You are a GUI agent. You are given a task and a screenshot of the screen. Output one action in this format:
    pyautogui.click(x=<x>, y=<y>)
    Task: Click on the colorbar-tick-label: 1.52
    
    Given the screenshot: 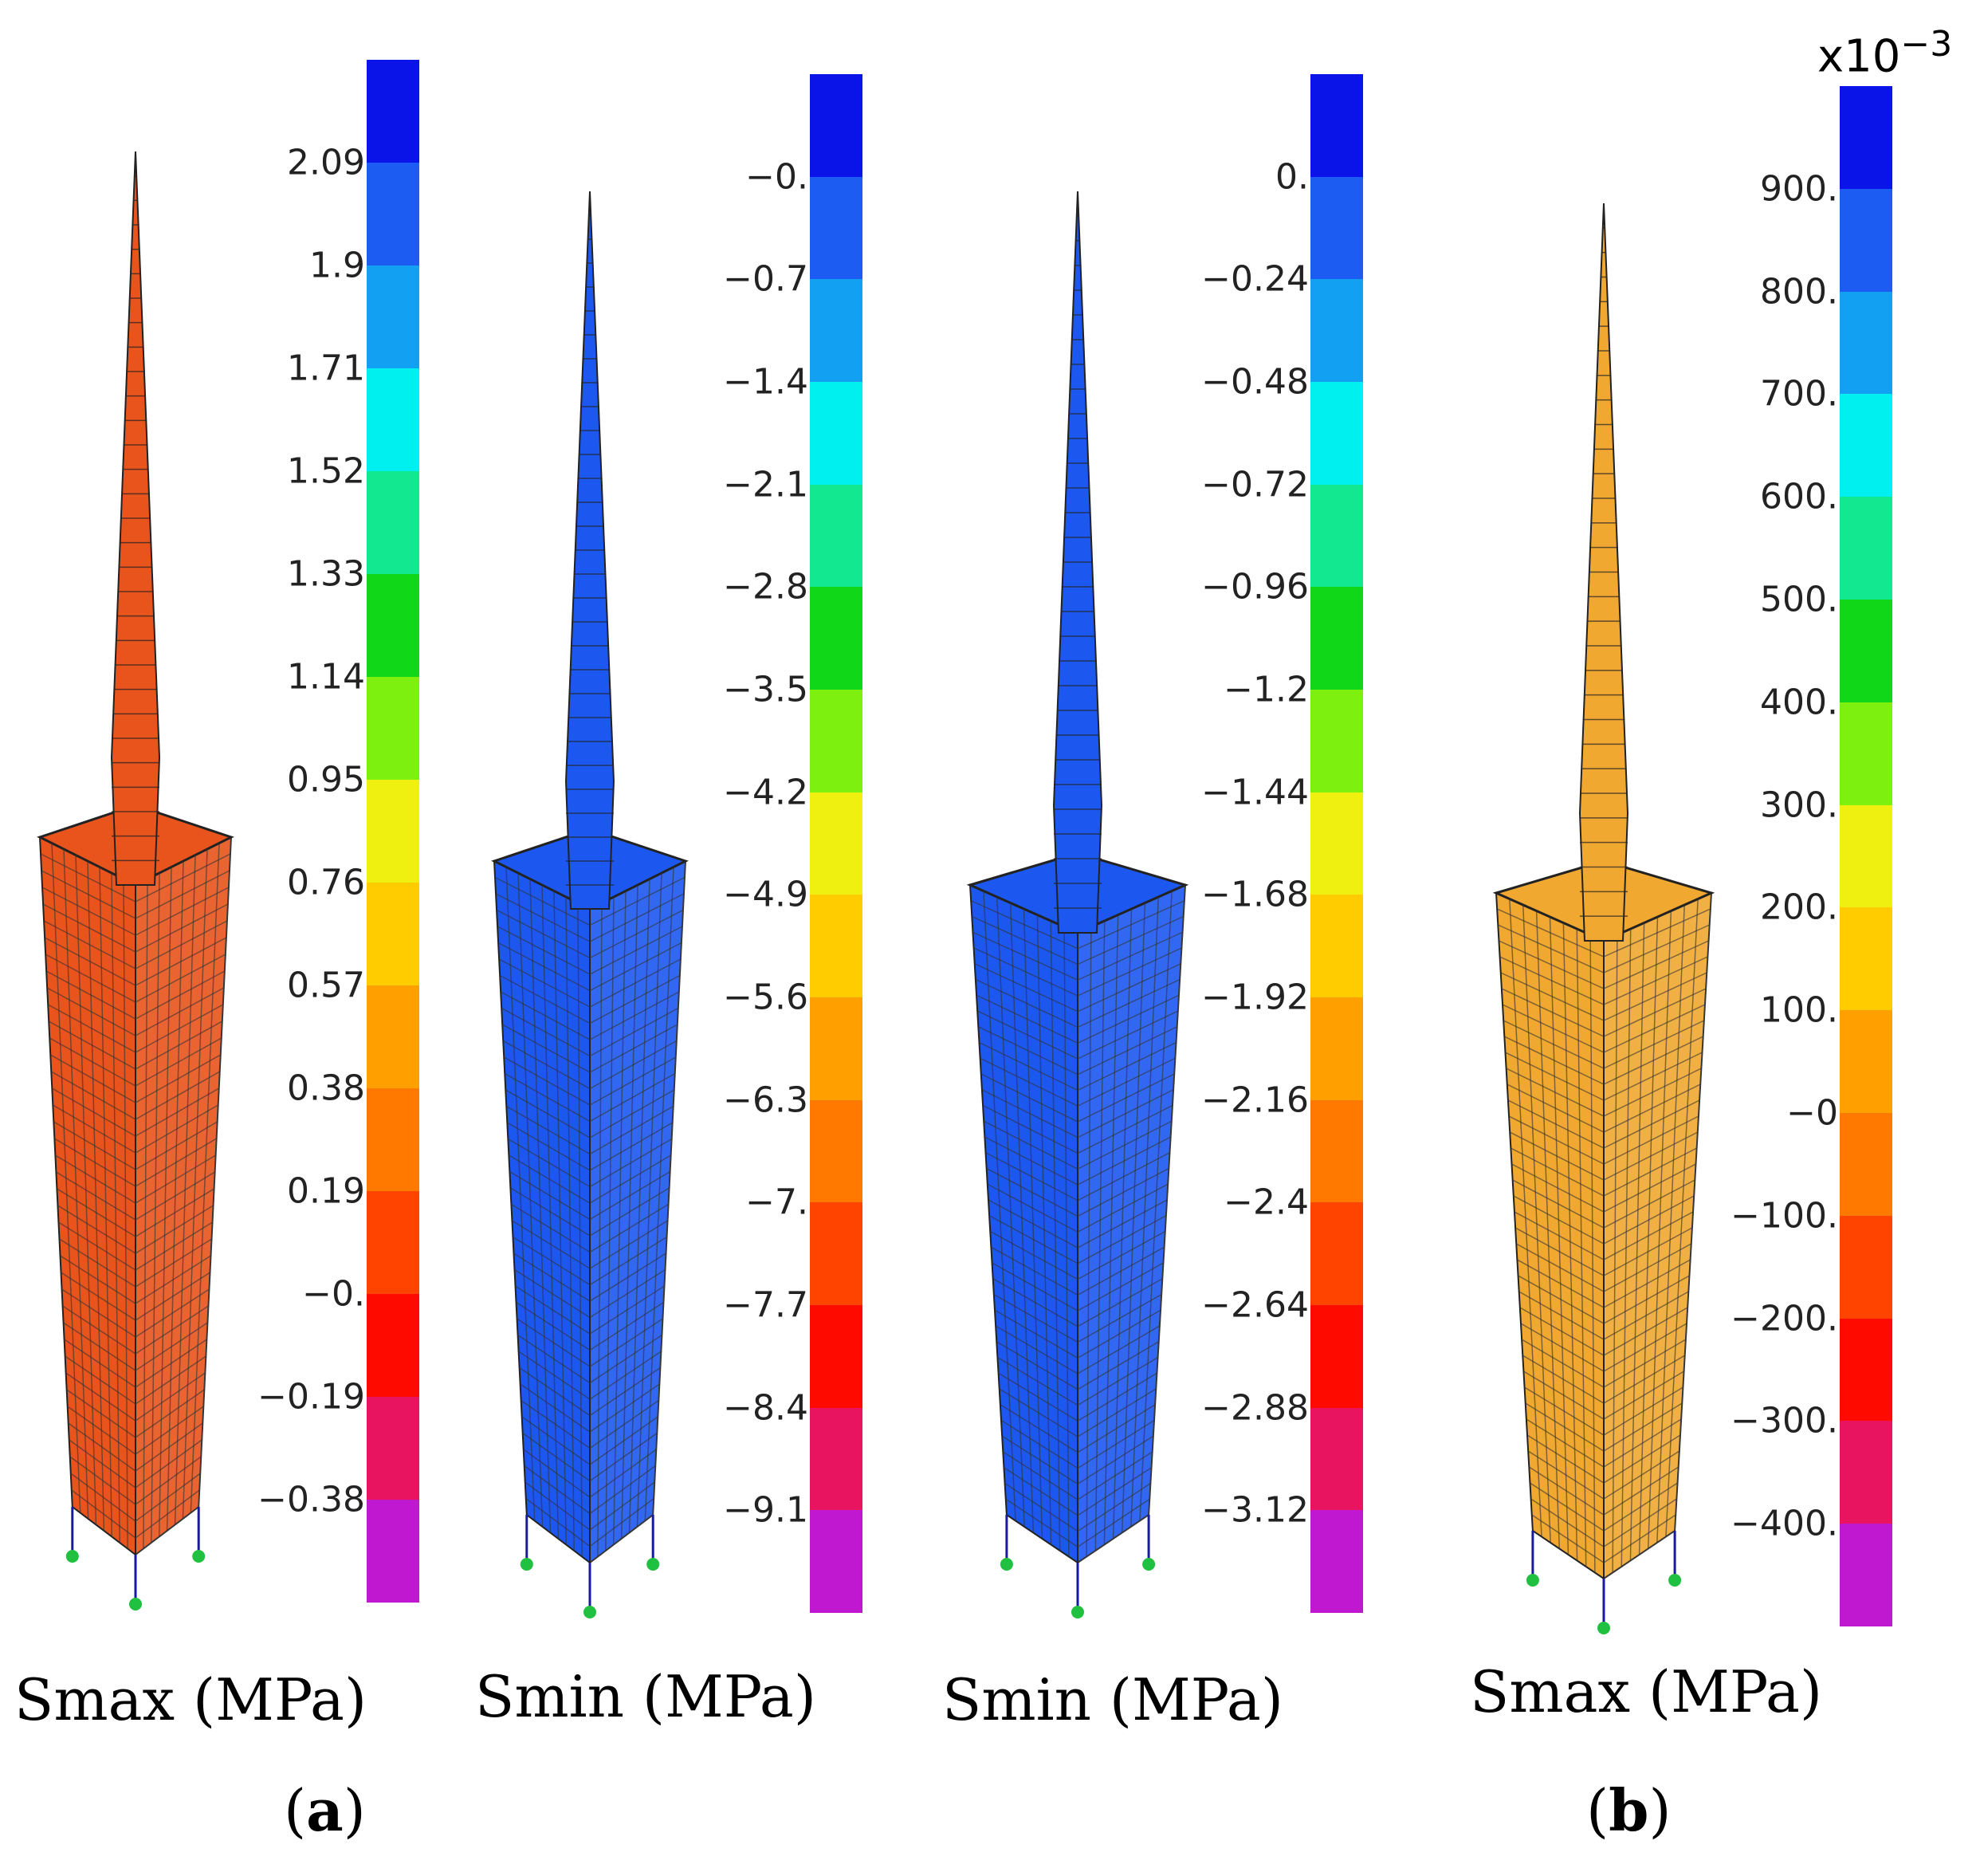 What is the action you would take?
    pyautogui.click(x=326, y=471)
    